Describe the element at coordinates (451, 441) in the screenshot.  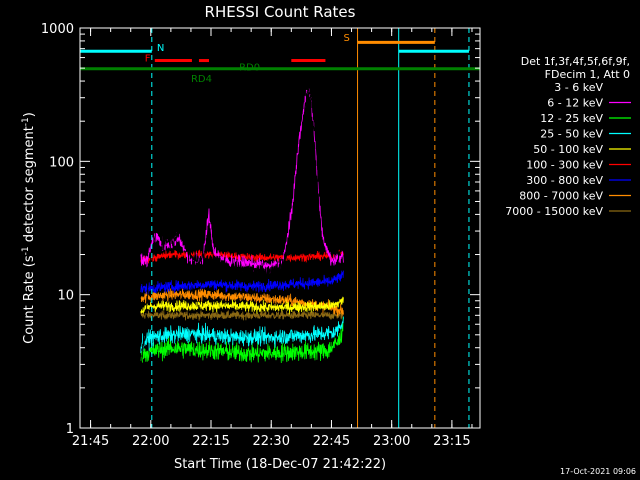
I see `x-tick-label: 23:15` at that location.